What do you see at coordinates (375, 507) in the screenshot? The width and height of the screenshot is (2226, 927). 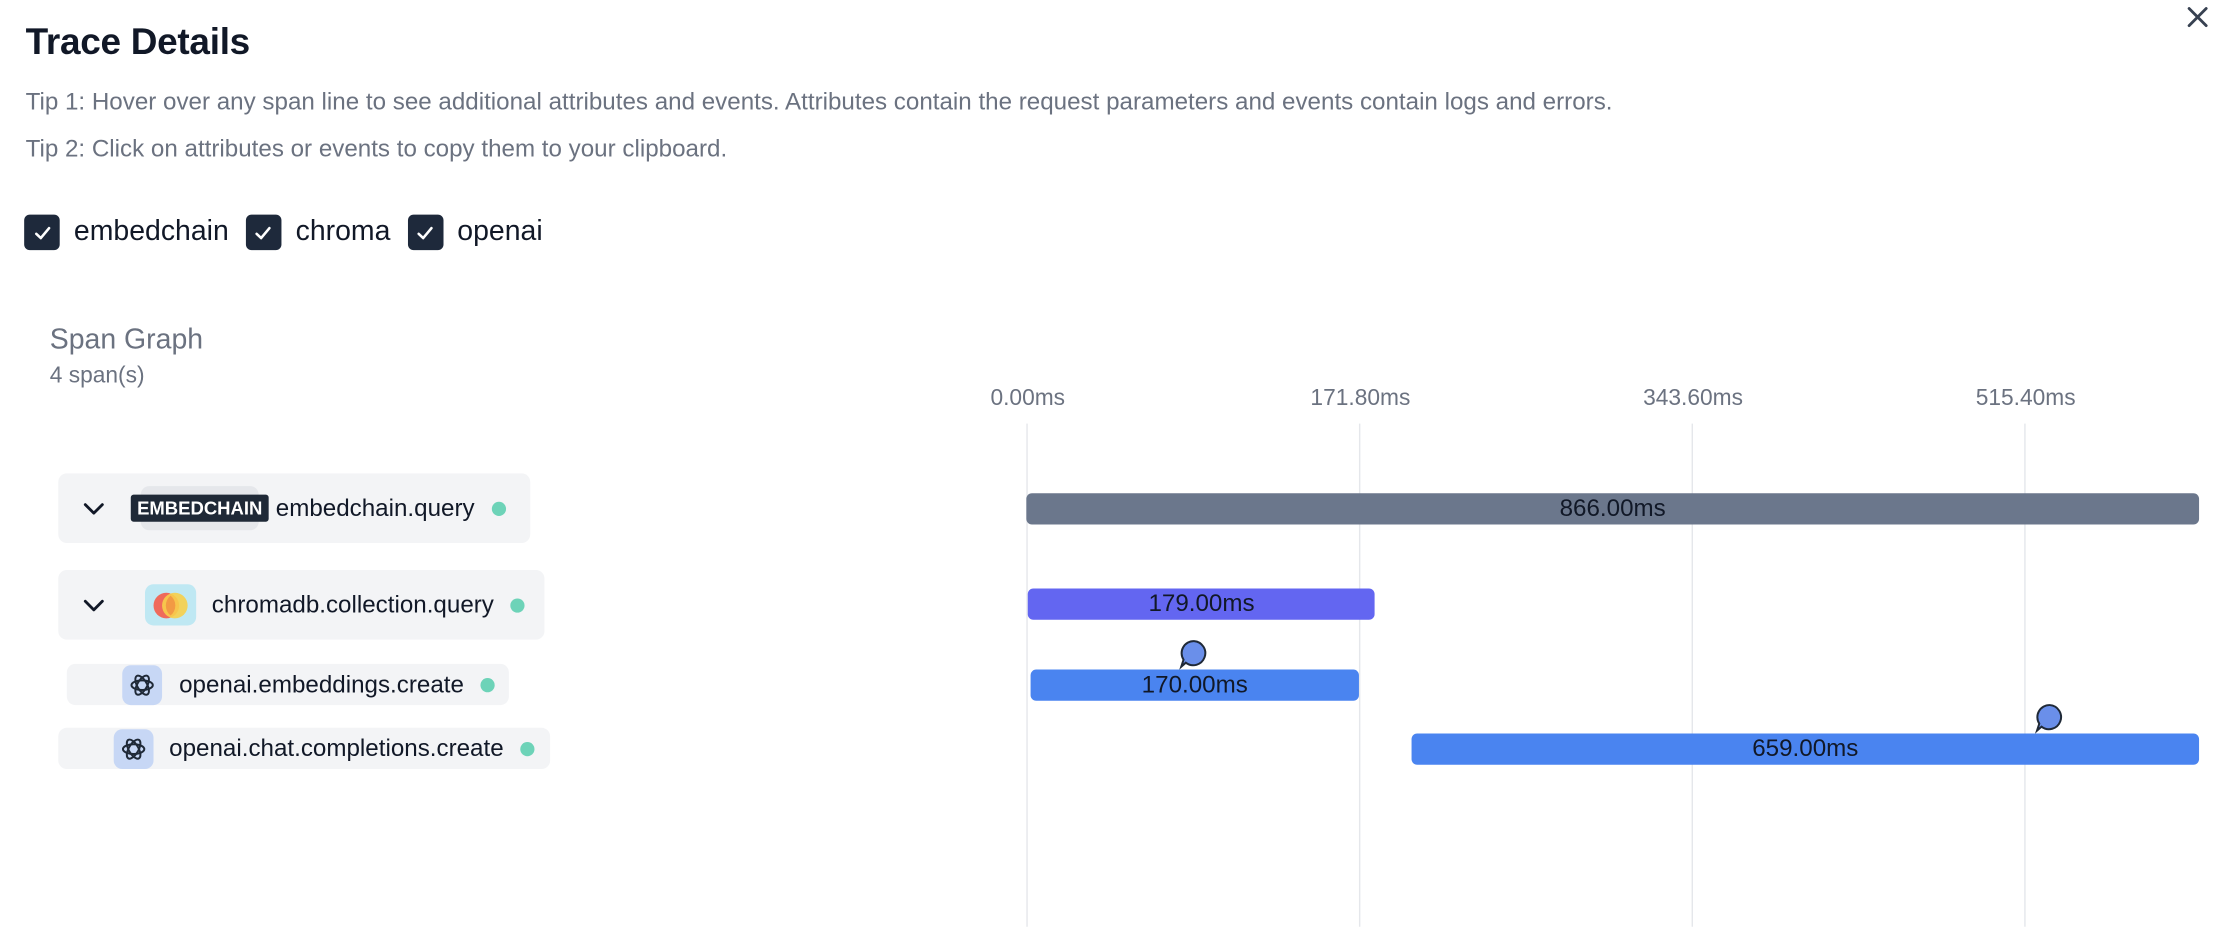 I see `span-name: embedchain.query` at bounding box center [375, 507].